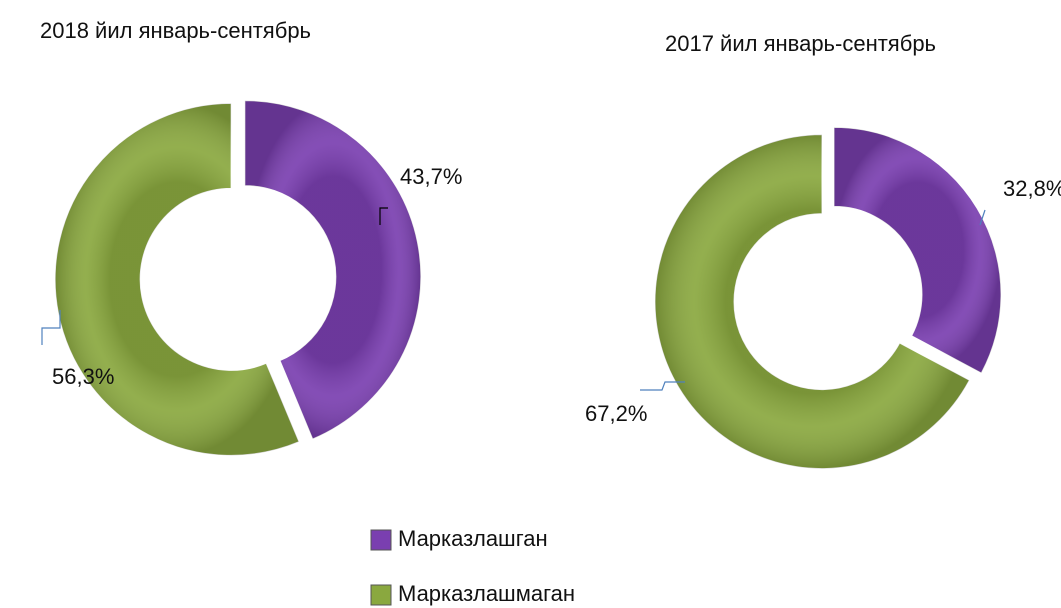 The image size is (1061, 608). Describe the element at coordinates (1032, 188) in the screenshot. I see `data-label: 32,8%` at that location.